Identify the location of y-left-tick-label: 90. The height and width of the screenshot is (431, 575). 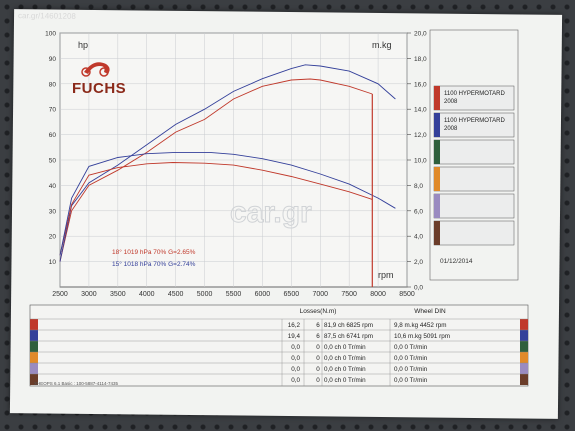
(53, 59).